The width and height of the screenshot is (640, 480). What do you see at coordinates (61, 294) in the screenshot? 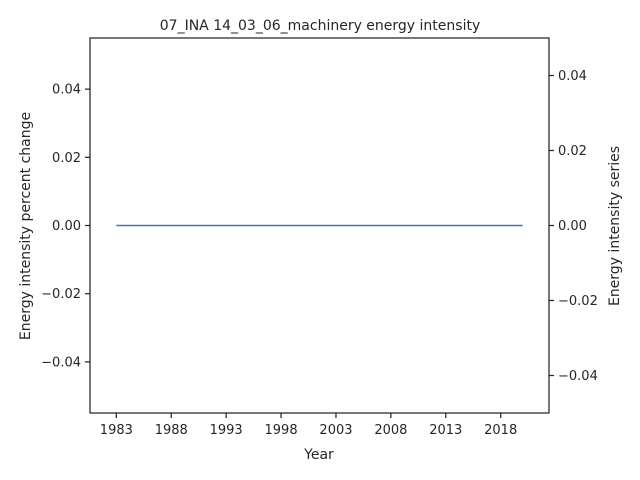
I see `y-left-tick-label: −0.02` at bounding box center [61, 294].